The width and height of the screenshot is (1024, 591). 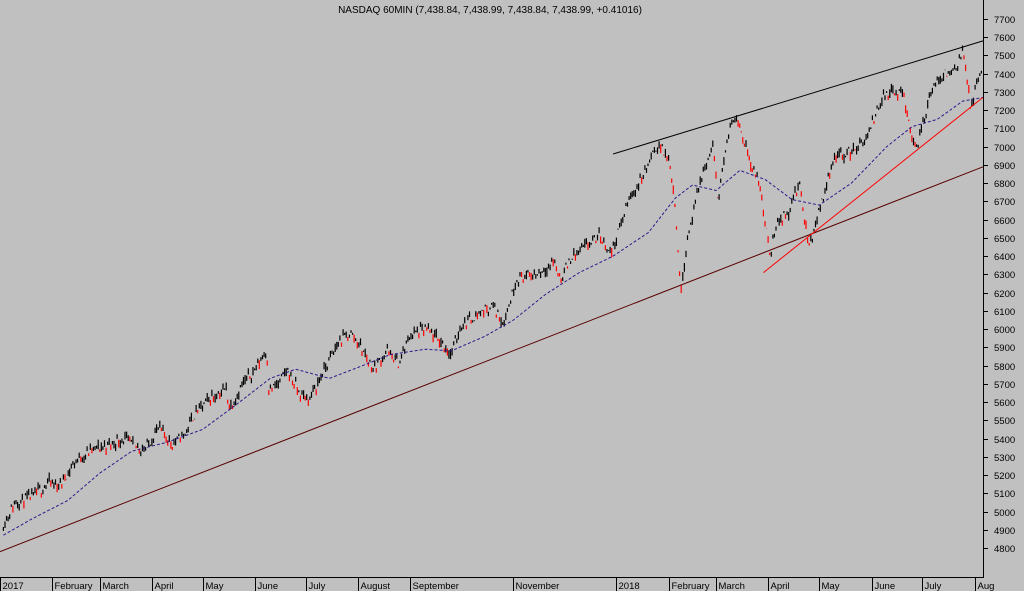 I want to click on y-tick-label: 5700, so click(x=1004, y=385).